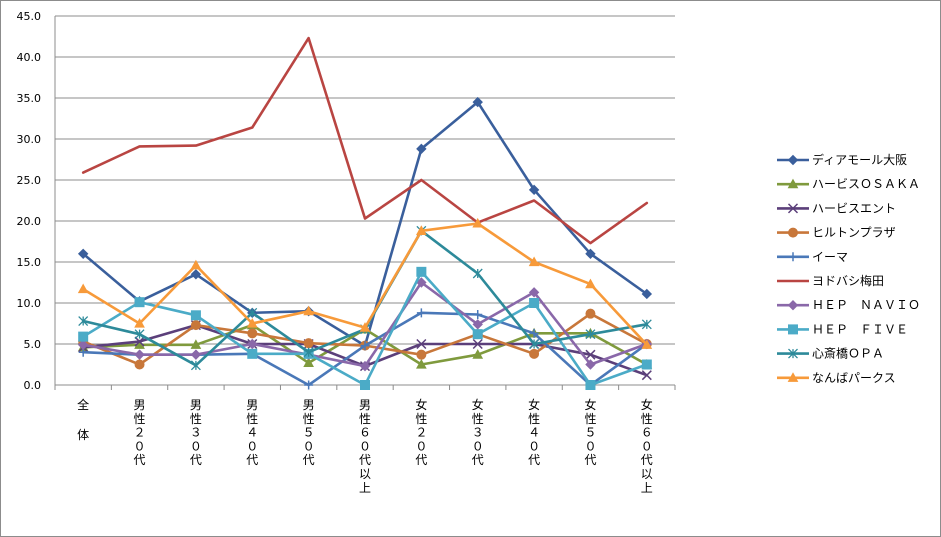 Image resolution: width=941 pixels, height=537 pixels. Describe the element at coordinates (647, 446) in the screenshot. I see `x-tick-label: 女性６０代以上` at that location.